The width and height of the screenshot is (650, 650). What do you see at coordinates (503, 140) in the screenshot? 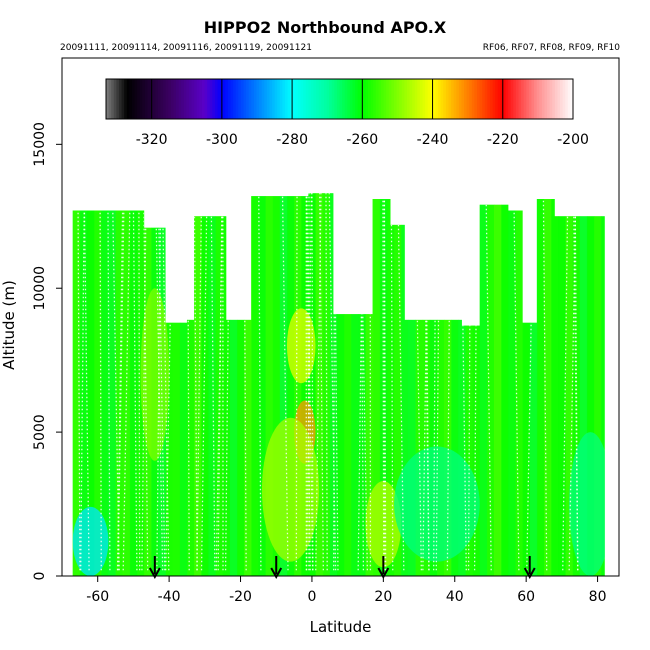
I see `colorbar-tick-label: -220` at bounding box center [503, 140].